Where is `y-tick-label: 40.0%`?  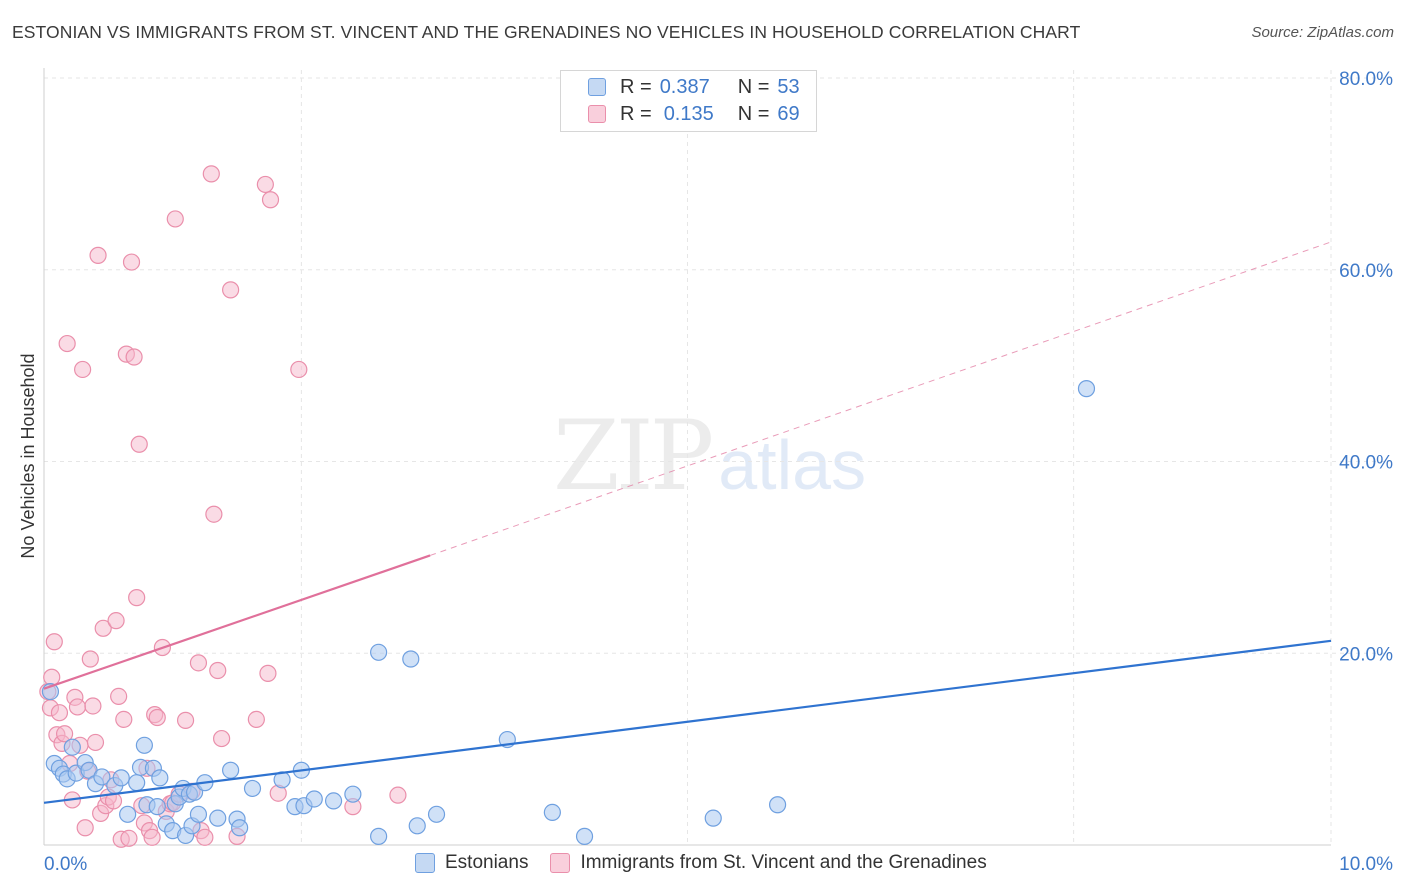 y-tick-label: 40.0% is located at coordinates (1366, 463).